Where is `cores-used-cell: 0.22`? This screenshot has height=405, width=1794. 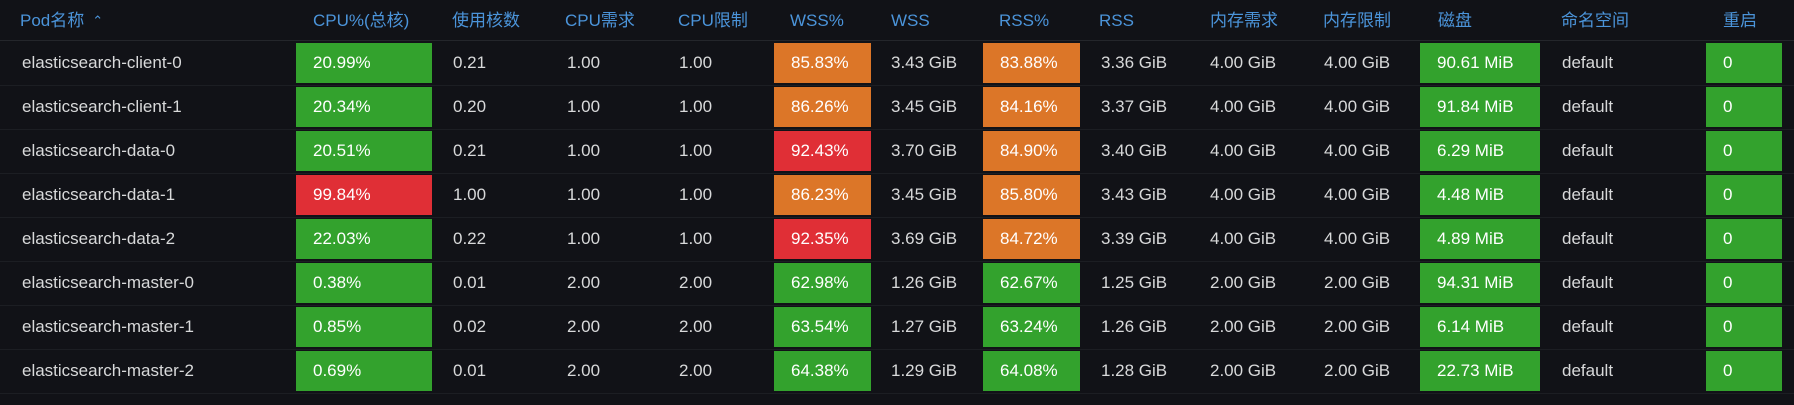 cores-used-cell: 0.22 is located at coordinates (470, 238).